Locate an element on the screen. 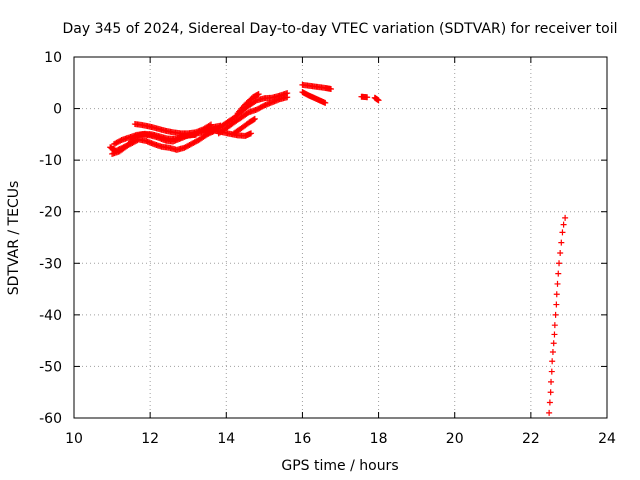 The width and height of the screenshot is (640, 480). x-tick-label: 24 is located at coordinates (607, 439).